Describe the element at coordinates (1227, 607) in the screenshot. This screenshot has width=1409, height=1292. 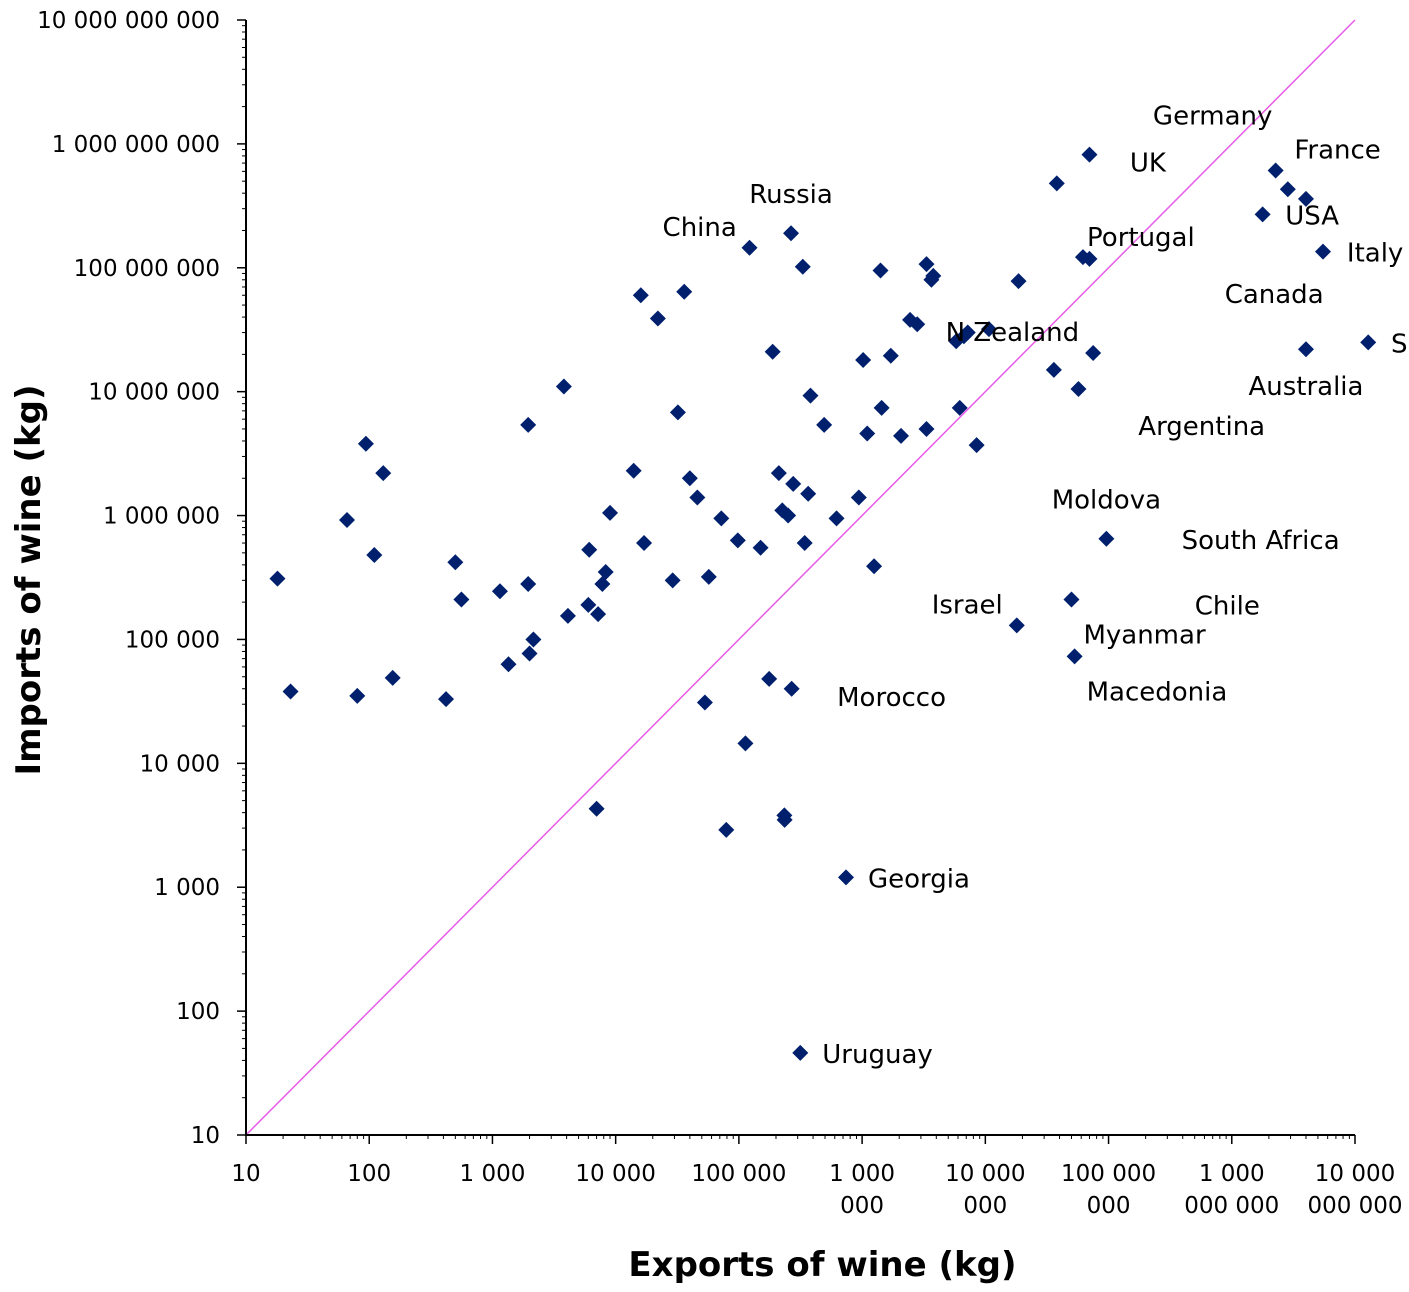
I see `point-label: Chile` at that location.